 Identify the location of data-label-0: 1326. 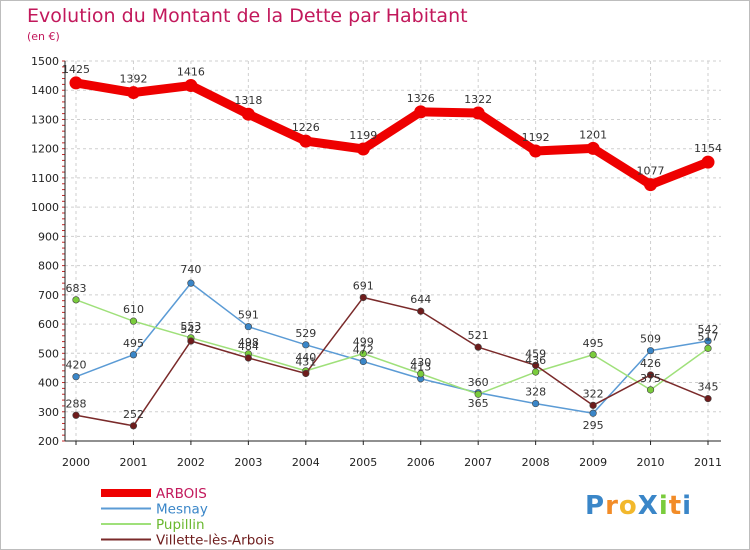
(421, 98).